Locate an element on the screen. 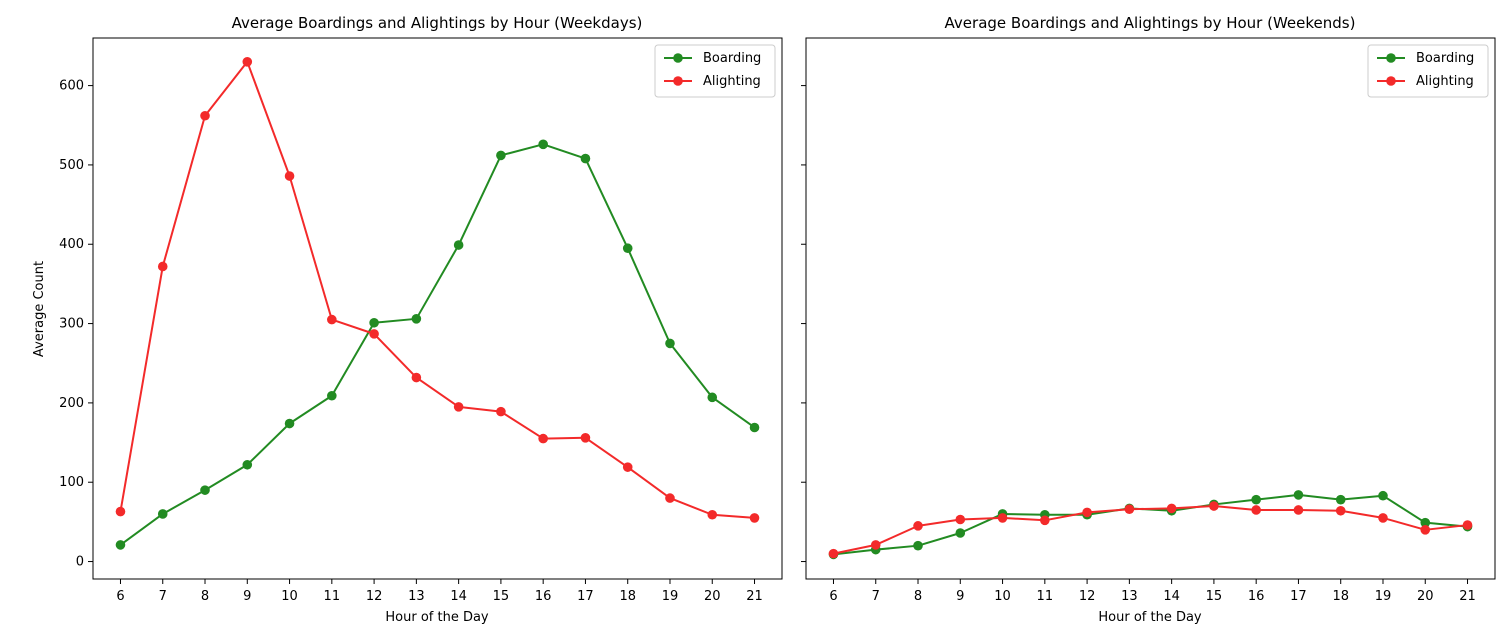  weekday-x-tick-label: 21 is located at coordinates (754, 596).